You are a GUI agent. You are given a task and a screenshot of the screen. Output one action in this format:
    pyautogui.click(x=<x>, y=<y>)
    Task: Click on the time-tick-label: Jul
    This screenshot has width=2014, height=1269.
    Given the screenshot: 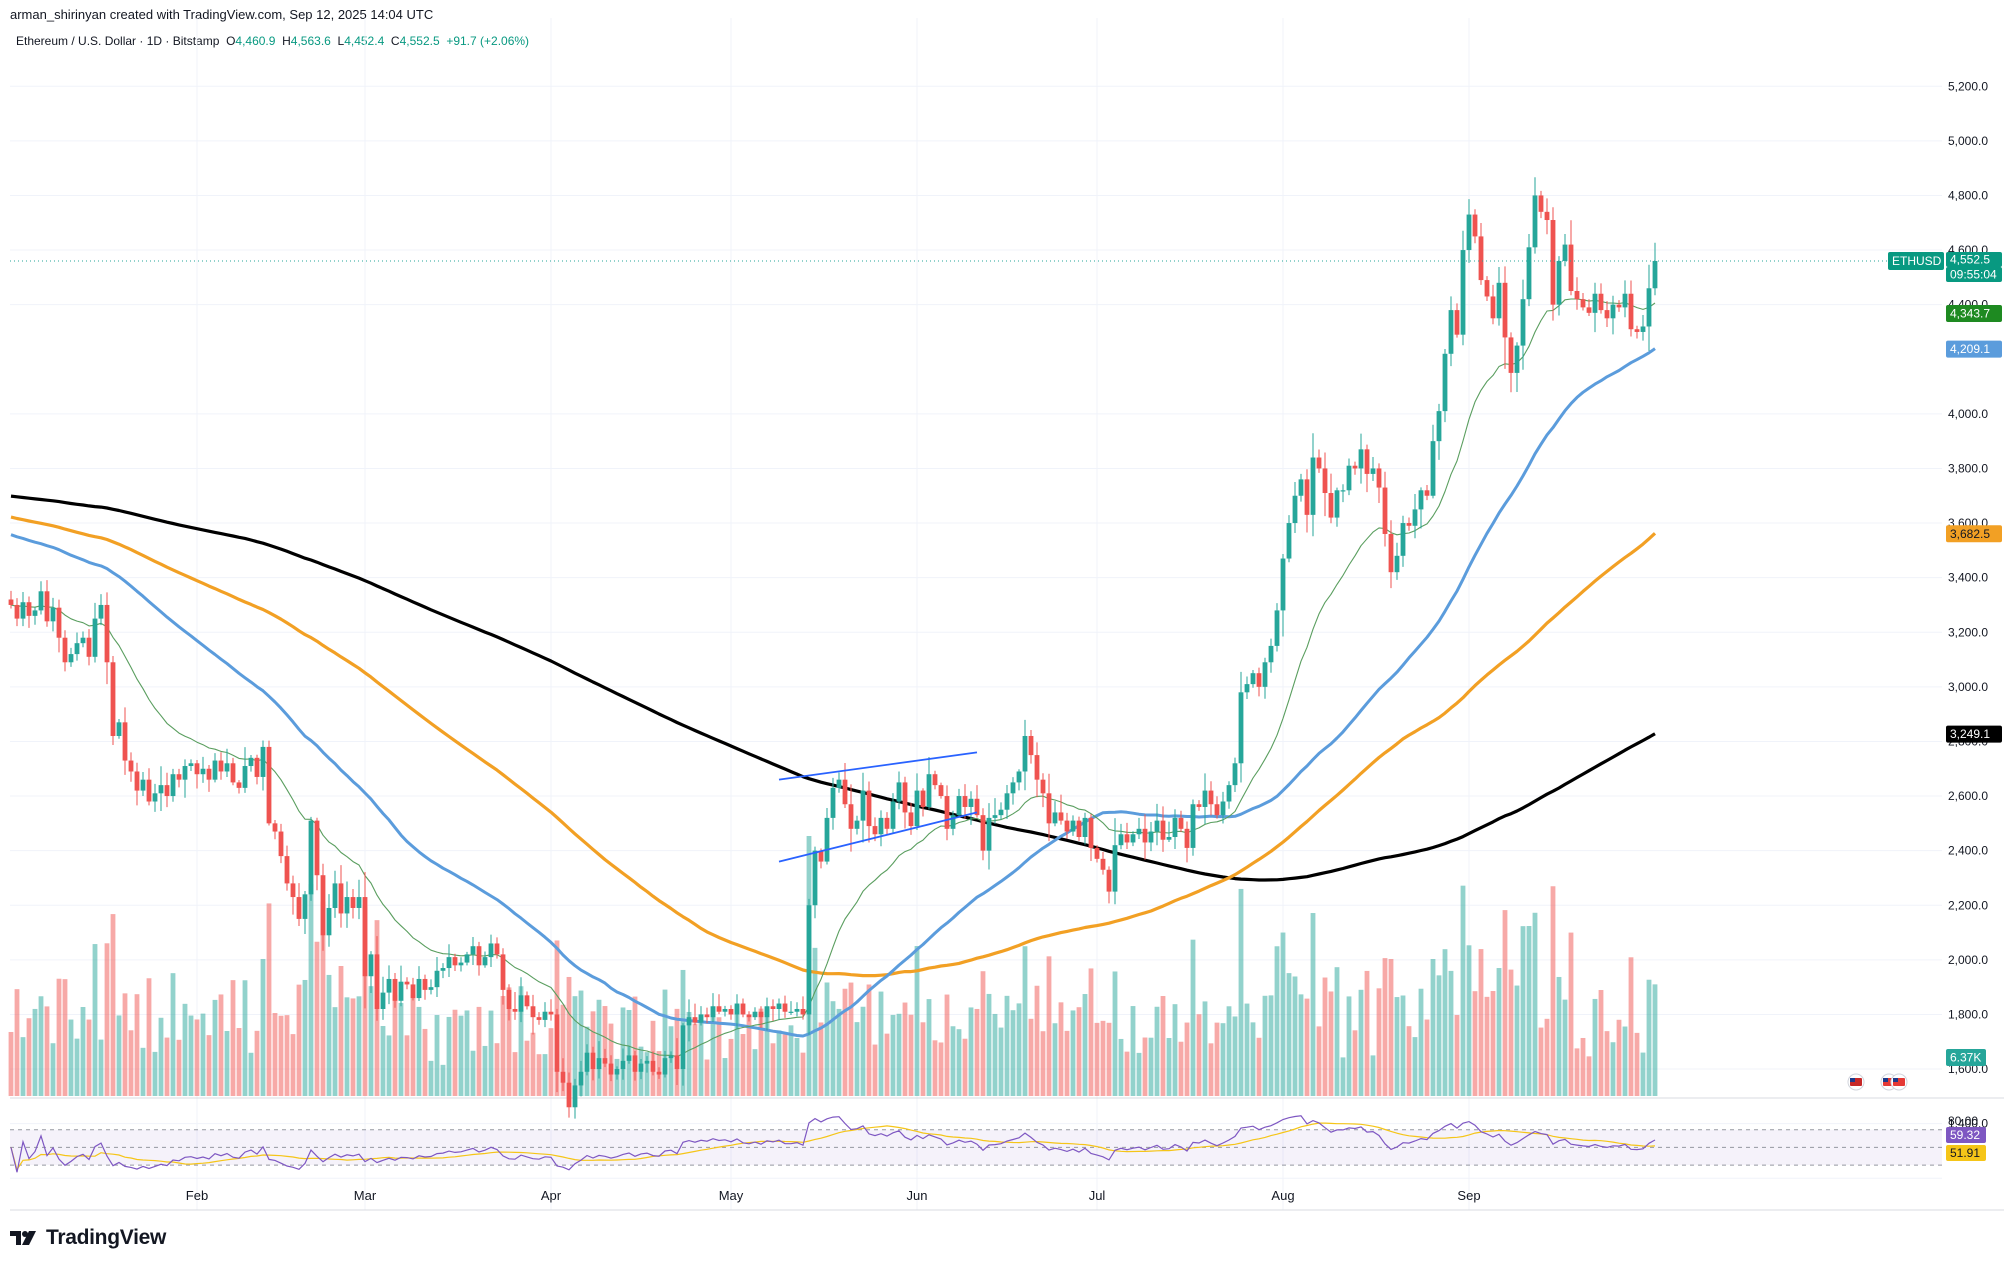 What is the action you would take?
    pyautogui.click(x=1097, y=1195)
    